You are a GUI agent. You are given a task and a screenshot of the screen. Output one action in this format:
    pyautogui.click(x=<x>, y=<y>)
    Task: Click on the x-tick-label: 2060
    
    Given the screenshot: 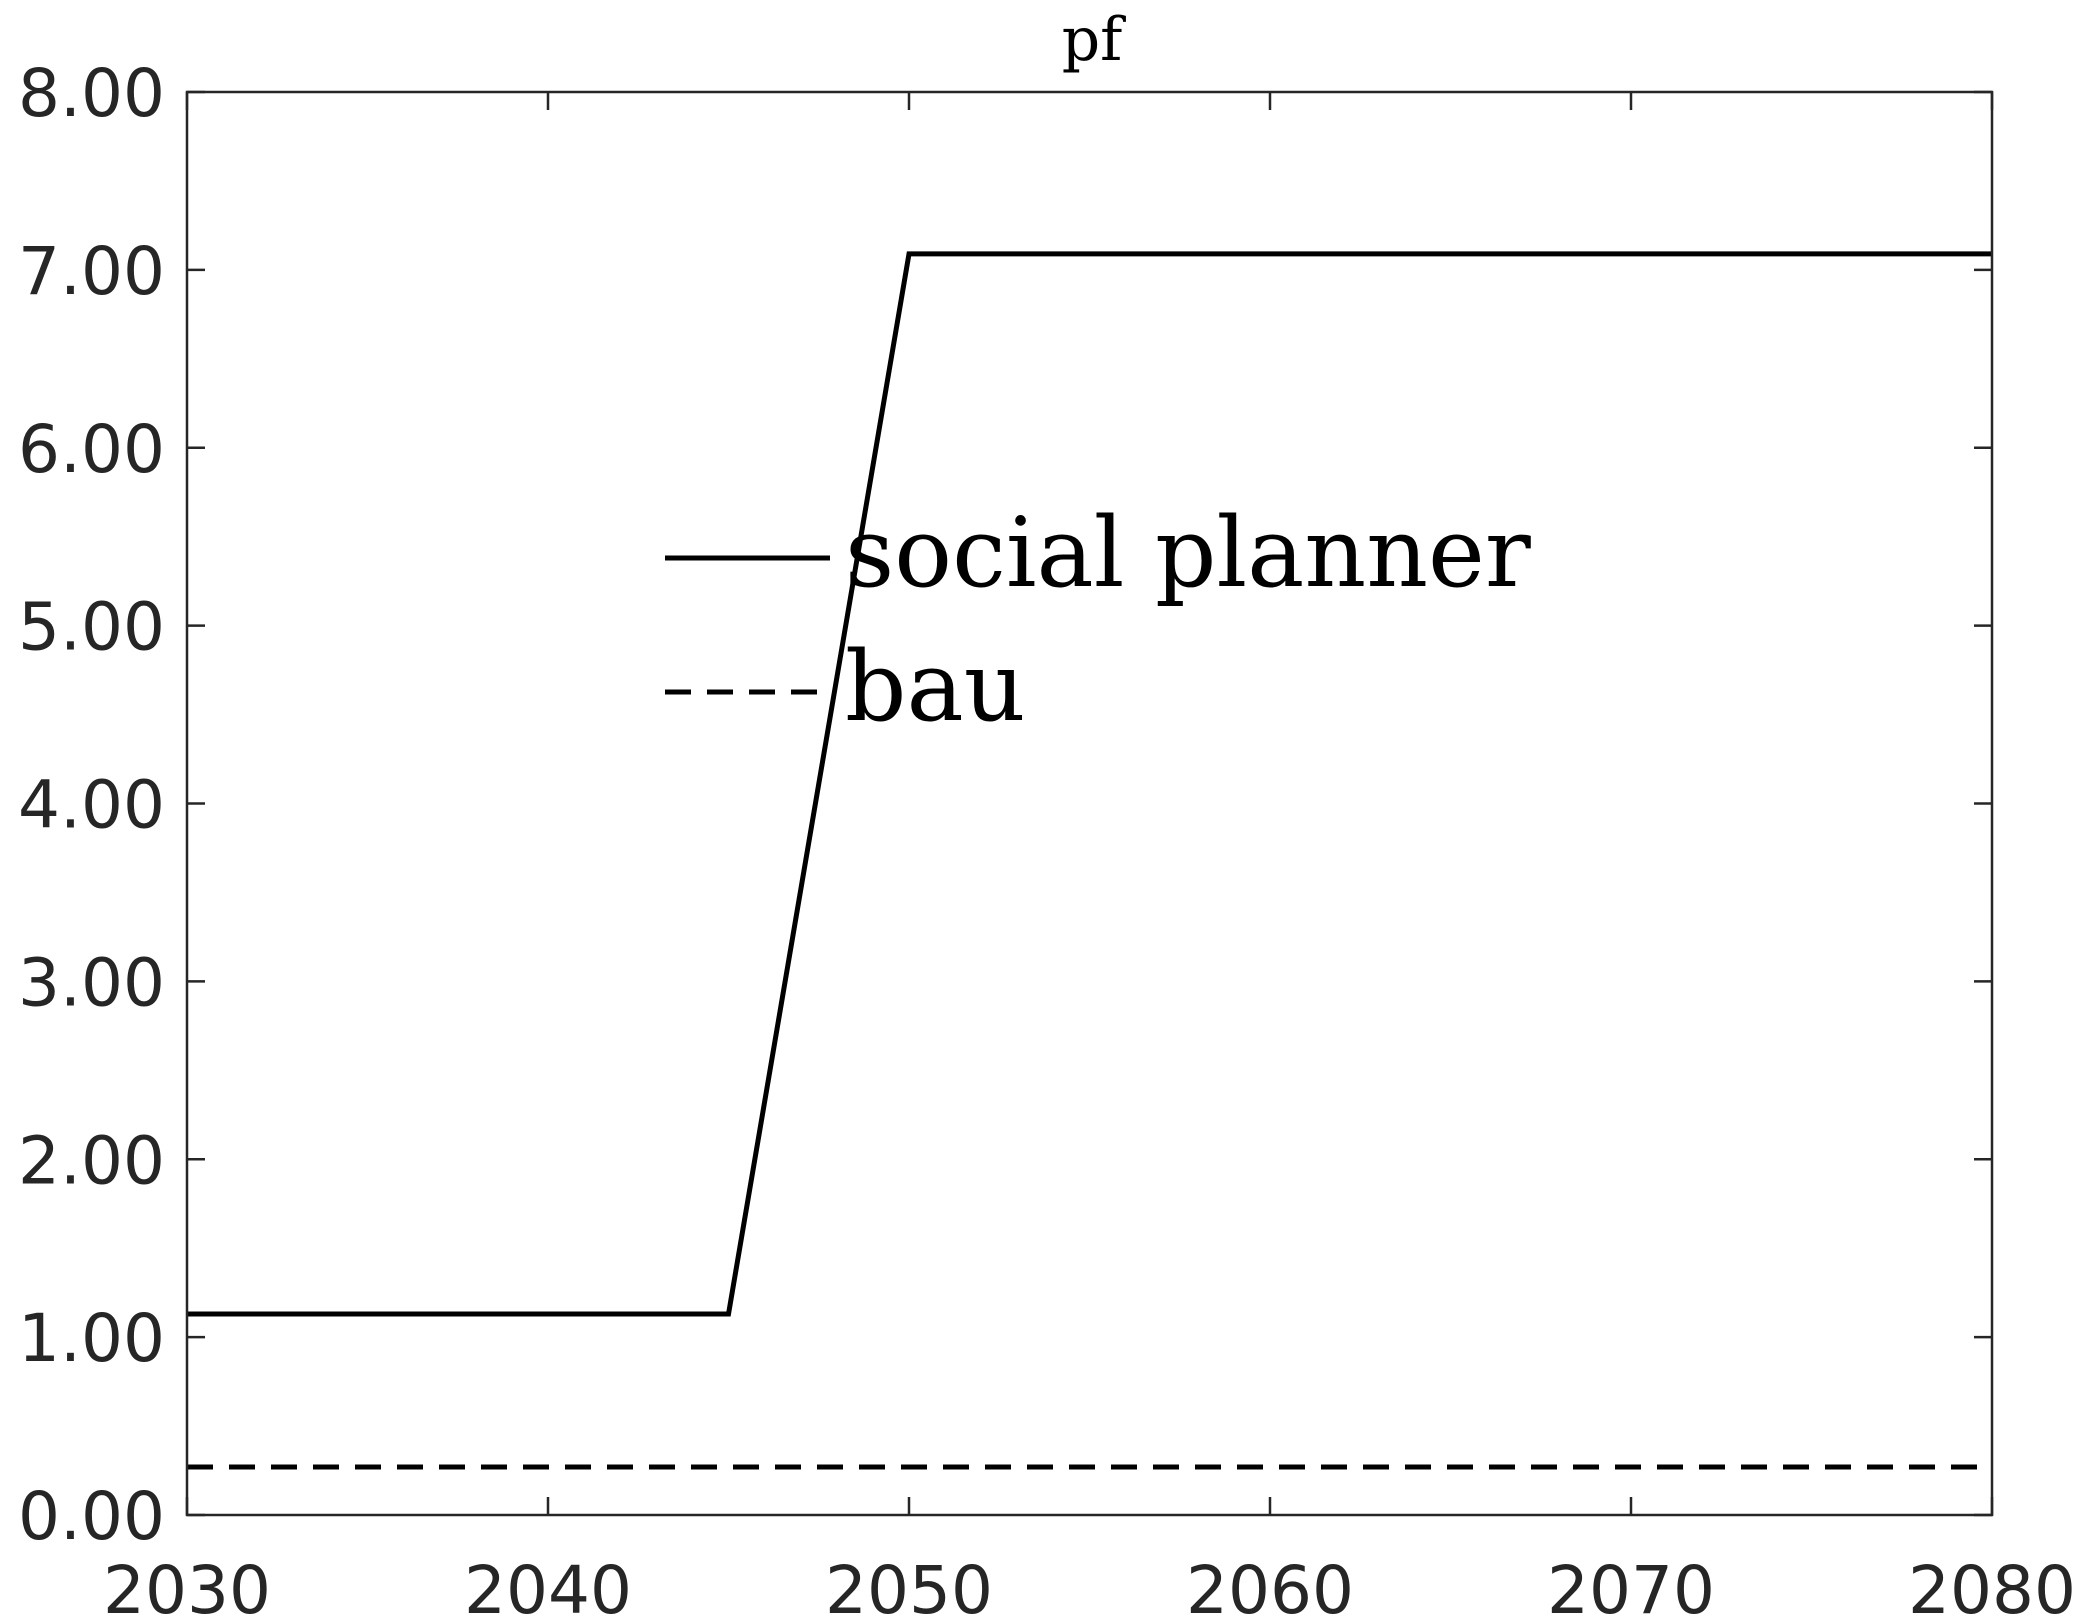 What is the action you would take?
    pyautogui.click(x=1270, y=1583)
    